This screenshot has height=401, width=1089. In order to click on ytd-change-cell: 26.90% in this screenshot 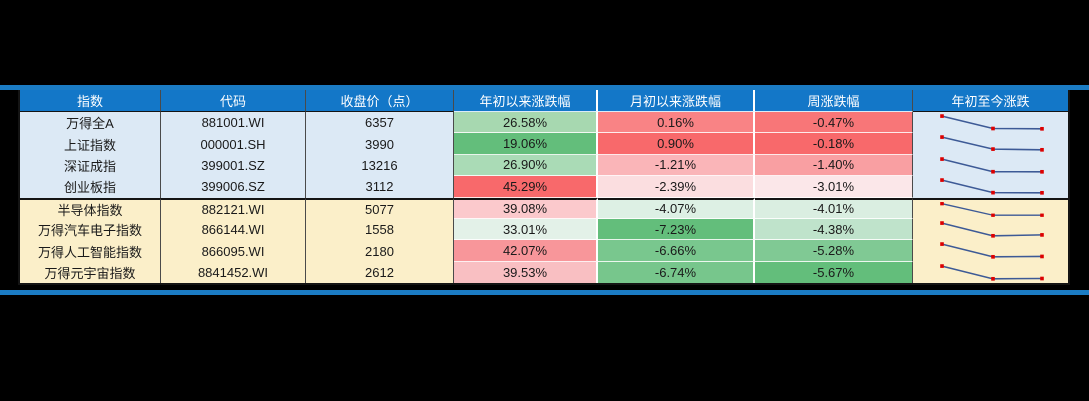, I will do `click(526, 165)`.